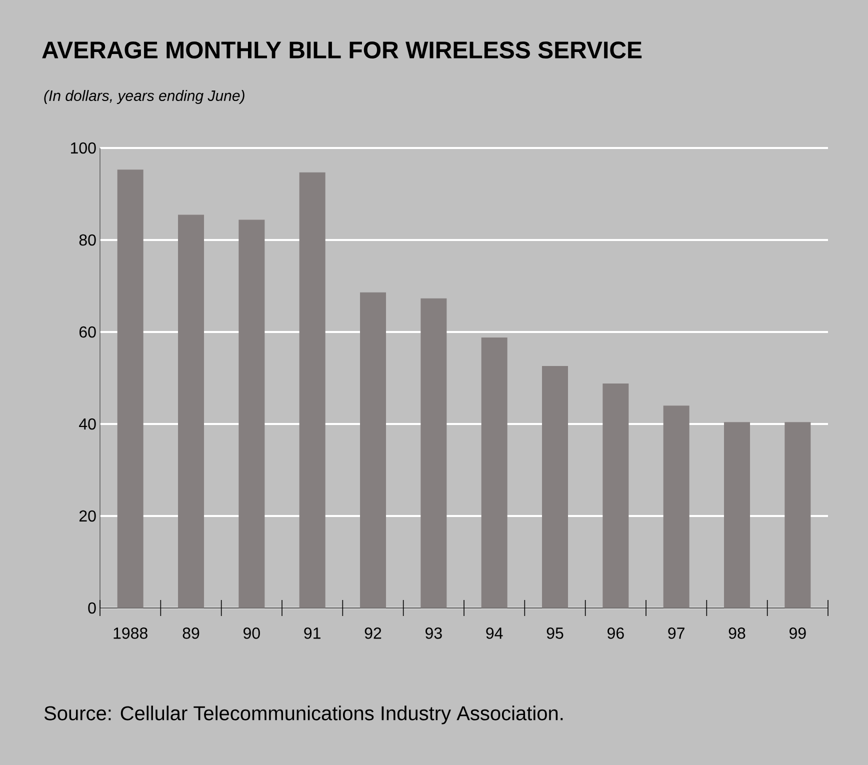  I want to click on x-tick-label: 94, so click(494, 633).